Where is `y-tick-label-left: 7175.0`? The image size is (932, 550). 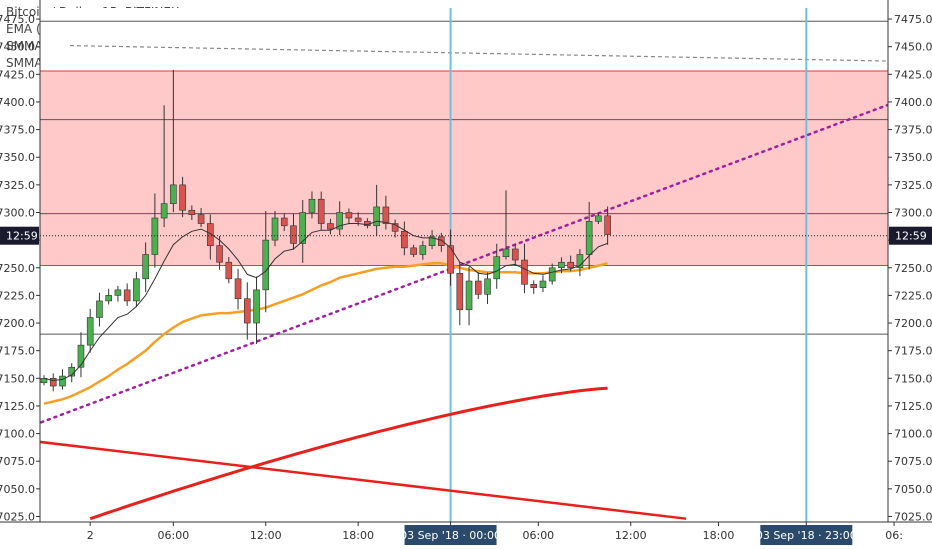
y-tick-label-left: 7175.0 is located at coordinates (17, 351).